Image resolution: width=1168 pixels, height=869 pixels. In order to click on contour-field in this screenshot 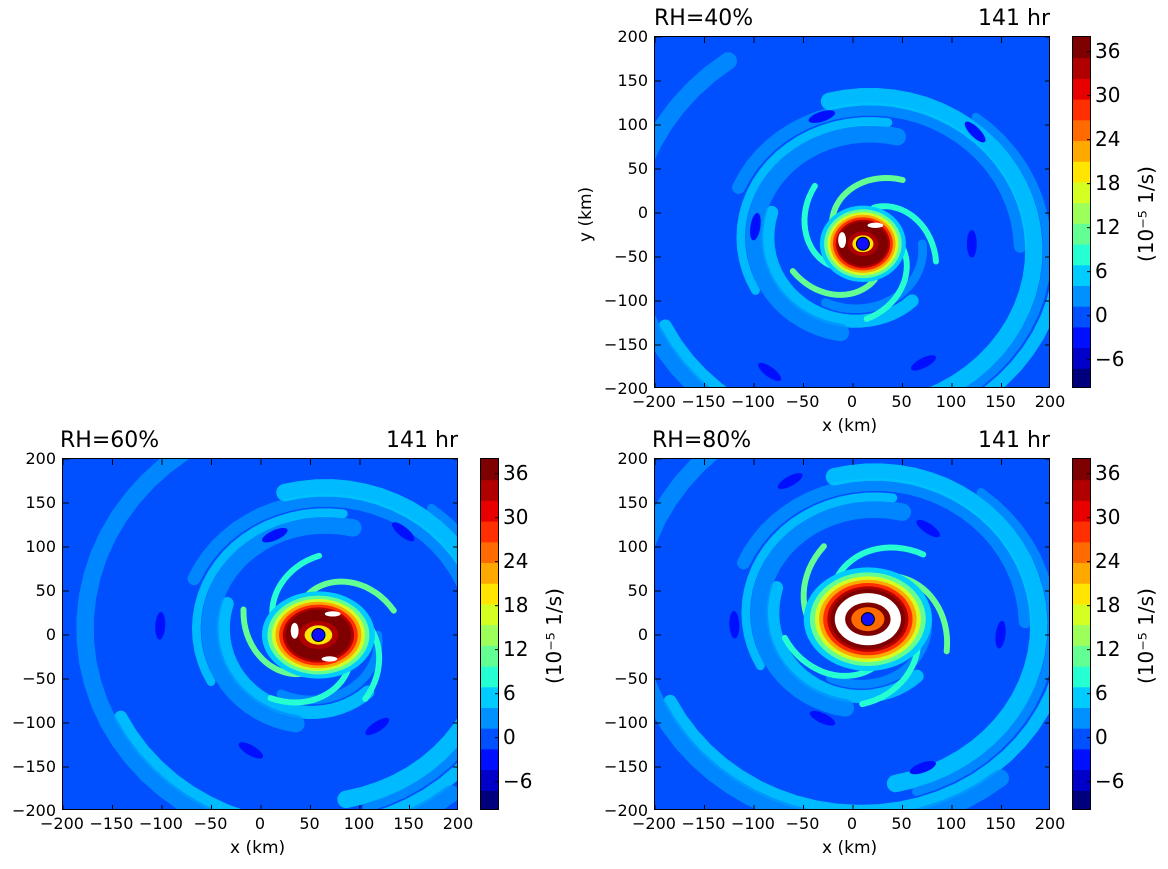, I will do `click(852, 212)`.